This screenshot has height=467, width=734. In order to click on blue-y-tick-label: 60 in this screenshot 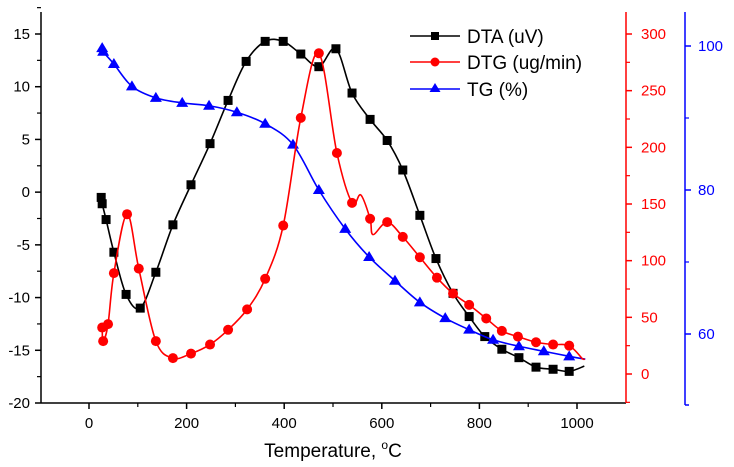, I will do `click(706, 334)`.